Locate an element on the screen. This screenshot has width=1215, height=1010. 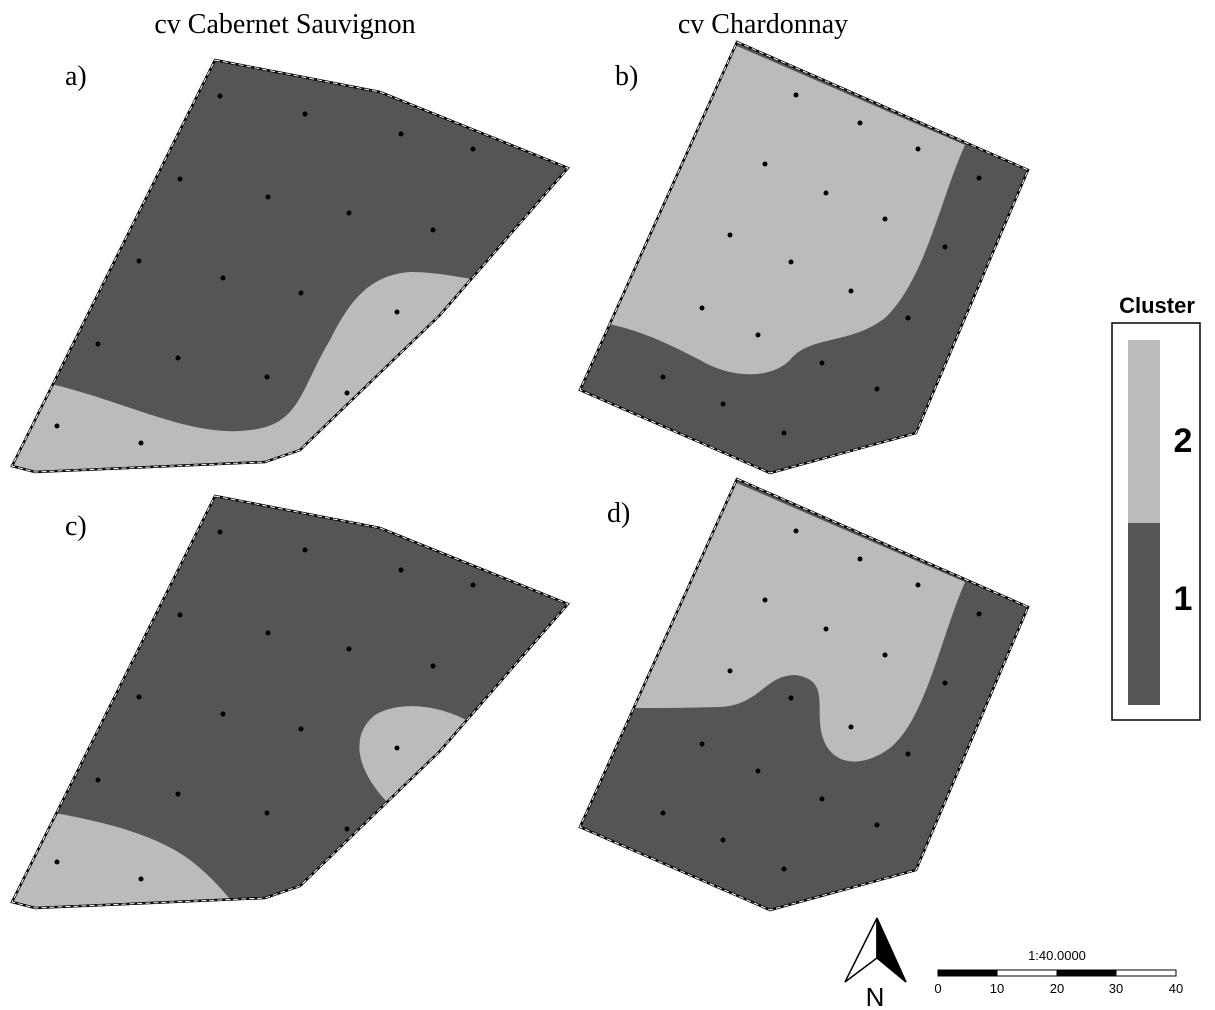
north-arrow is located at coordinates (875, 950).